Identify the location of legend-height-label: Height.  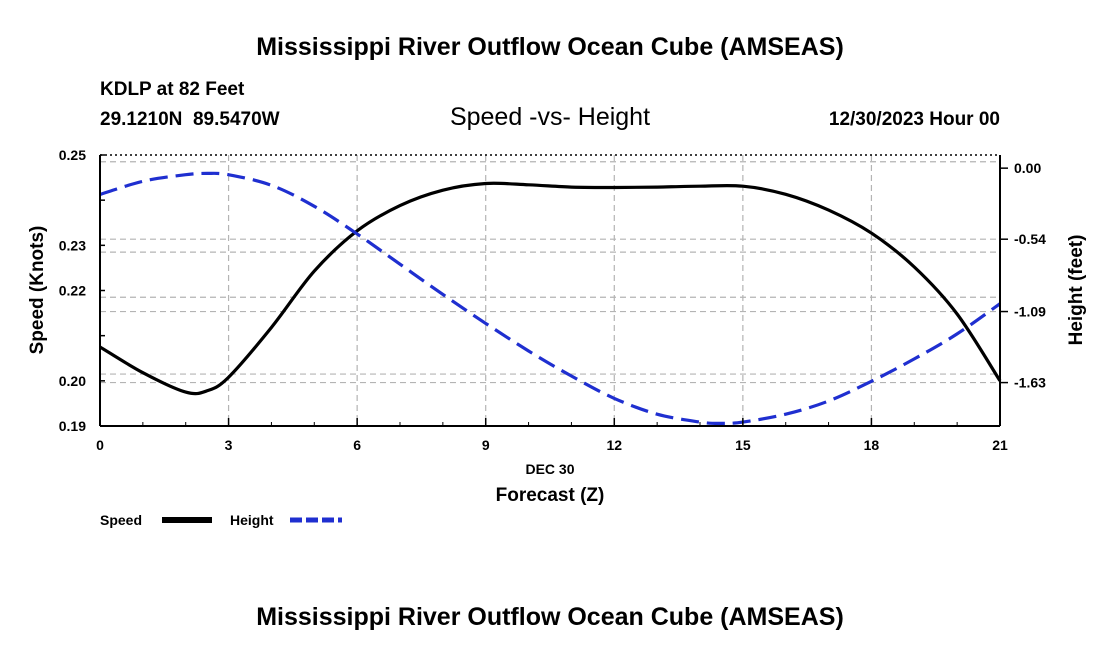
(252, 520).